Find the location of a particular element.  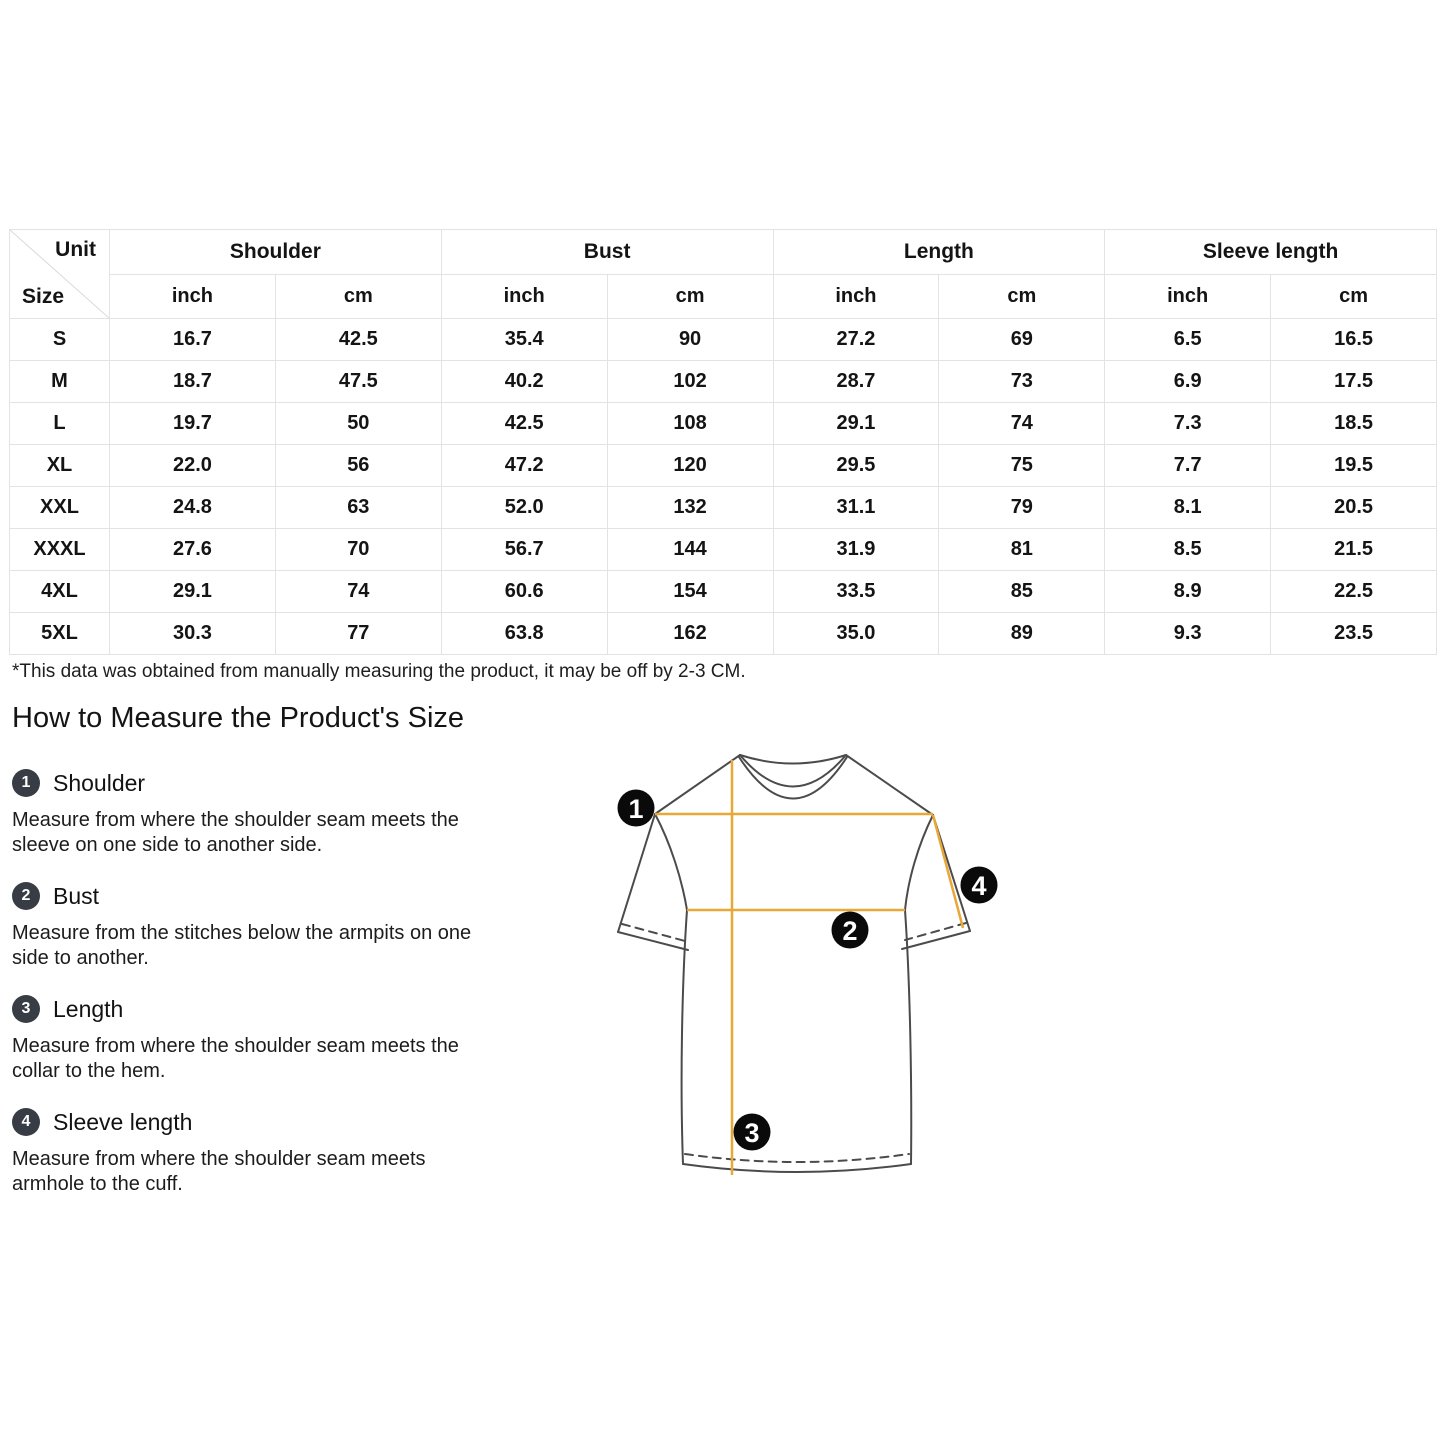

cell: 22.0 is located at coordinates (192, 465).